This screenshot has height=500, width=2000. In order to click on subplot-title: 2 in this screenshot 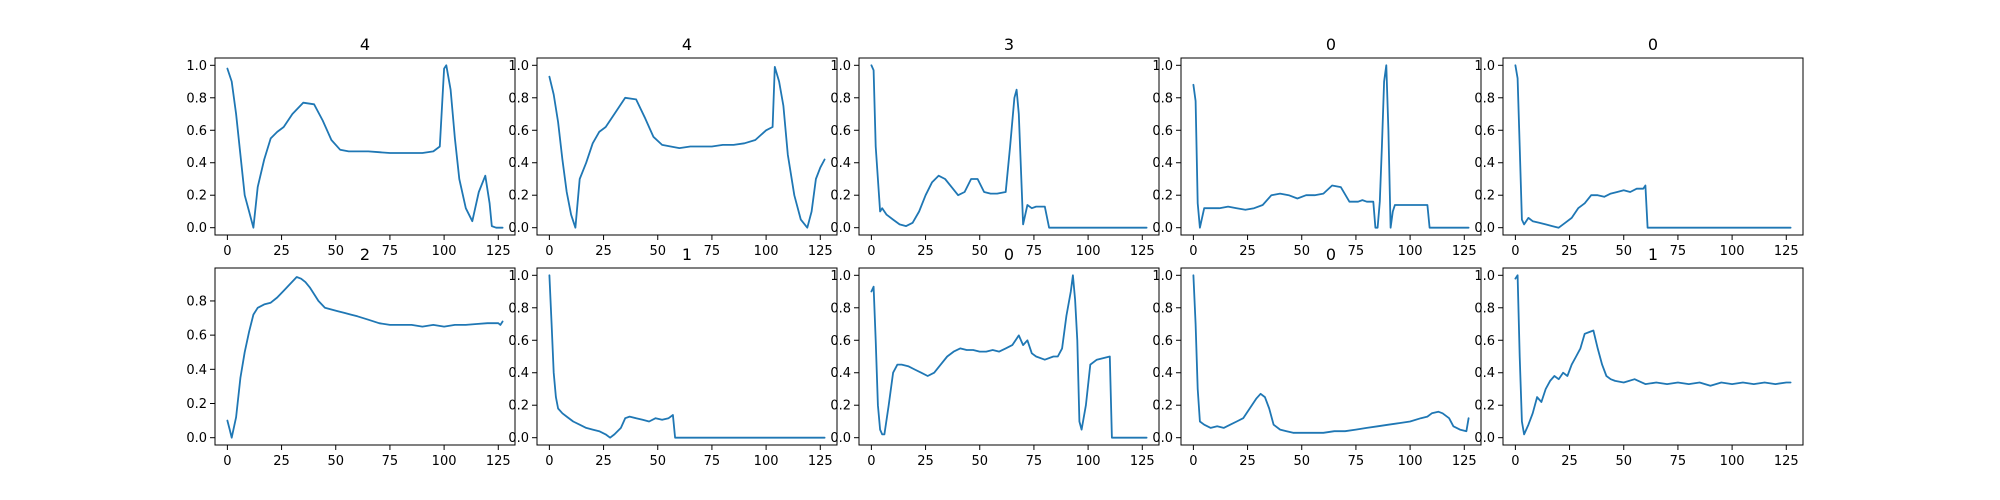, I will do `click(365, 254)`.